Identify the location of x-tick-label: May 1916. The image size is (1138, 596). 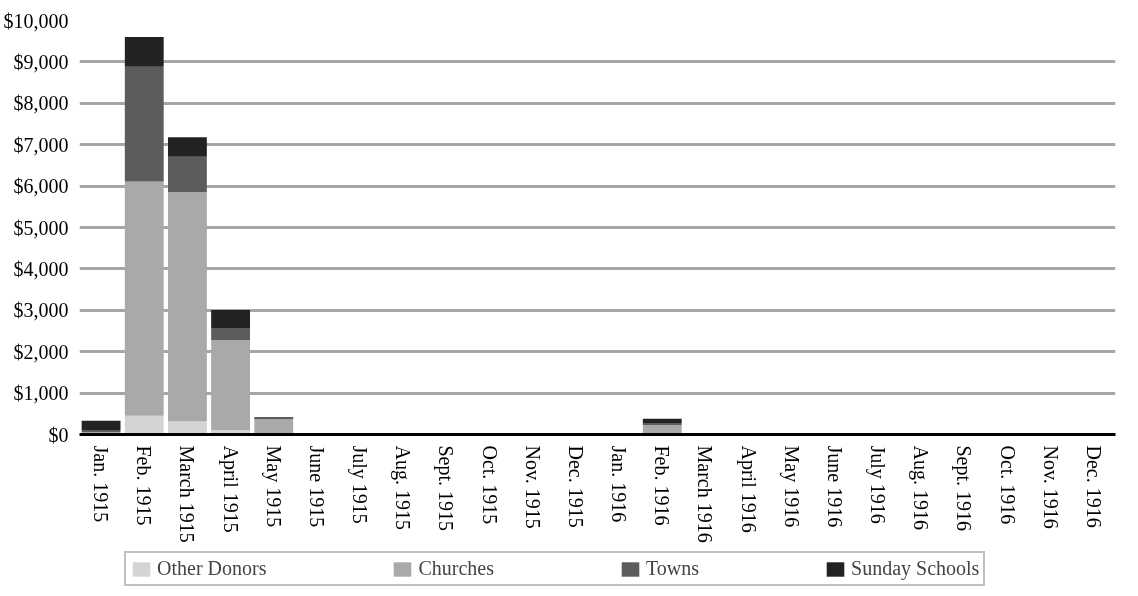
(791, 486).